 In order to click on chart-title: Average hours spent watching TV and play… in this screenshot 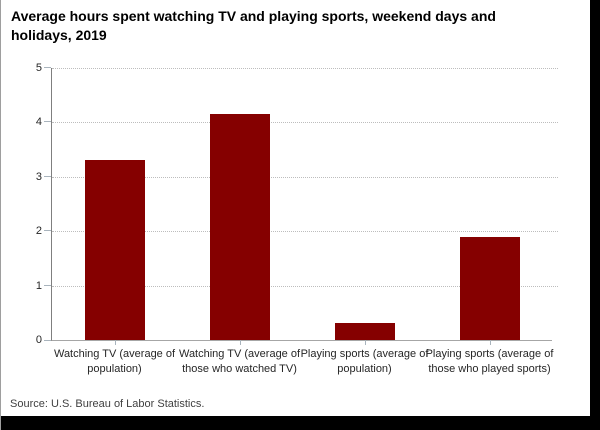, I will do `click(253, 26)`.